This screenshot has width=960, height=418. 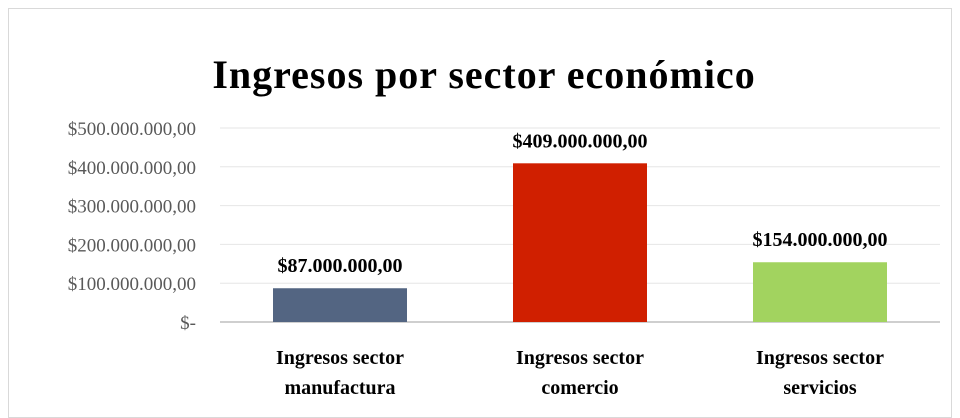 What do you see at coordinates (580, 141) in the screenshot?
I see `data-label: $409.000.000,00` at bounding box center [580, 141].